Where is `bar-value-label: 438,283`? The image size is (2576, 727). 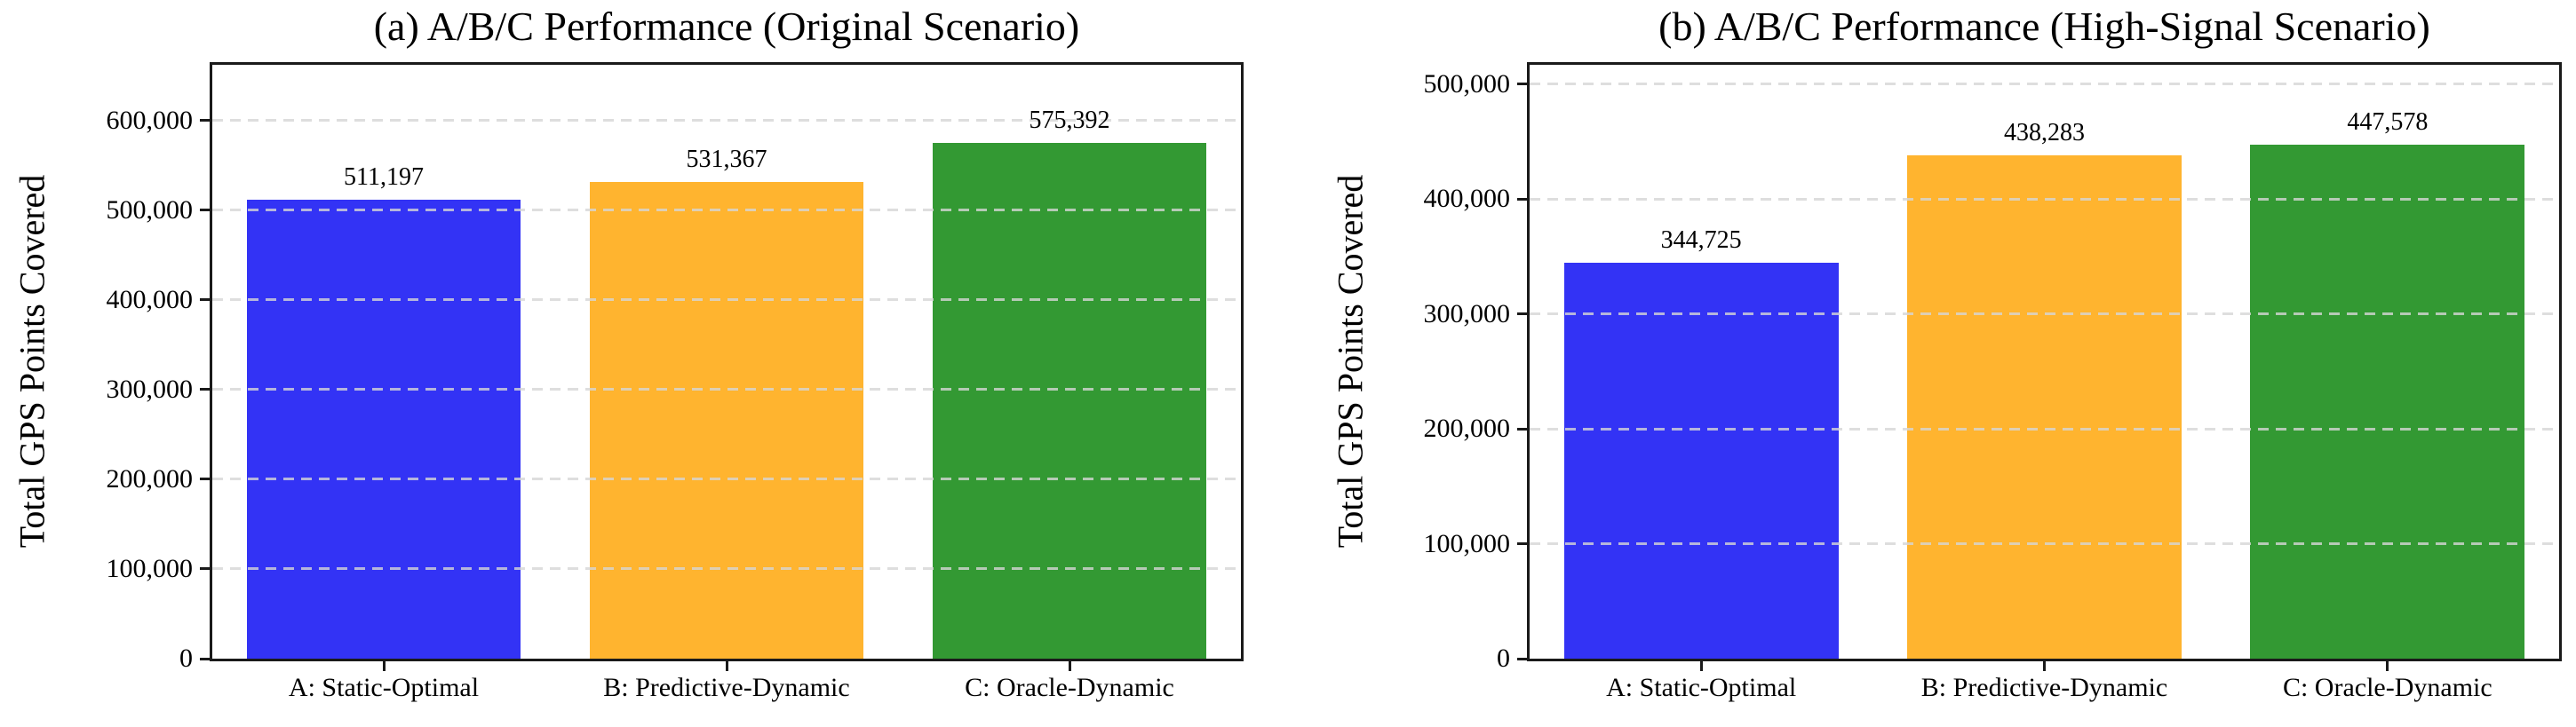
bar-value-label: 438,283 is located at coordinates (2044, 132).